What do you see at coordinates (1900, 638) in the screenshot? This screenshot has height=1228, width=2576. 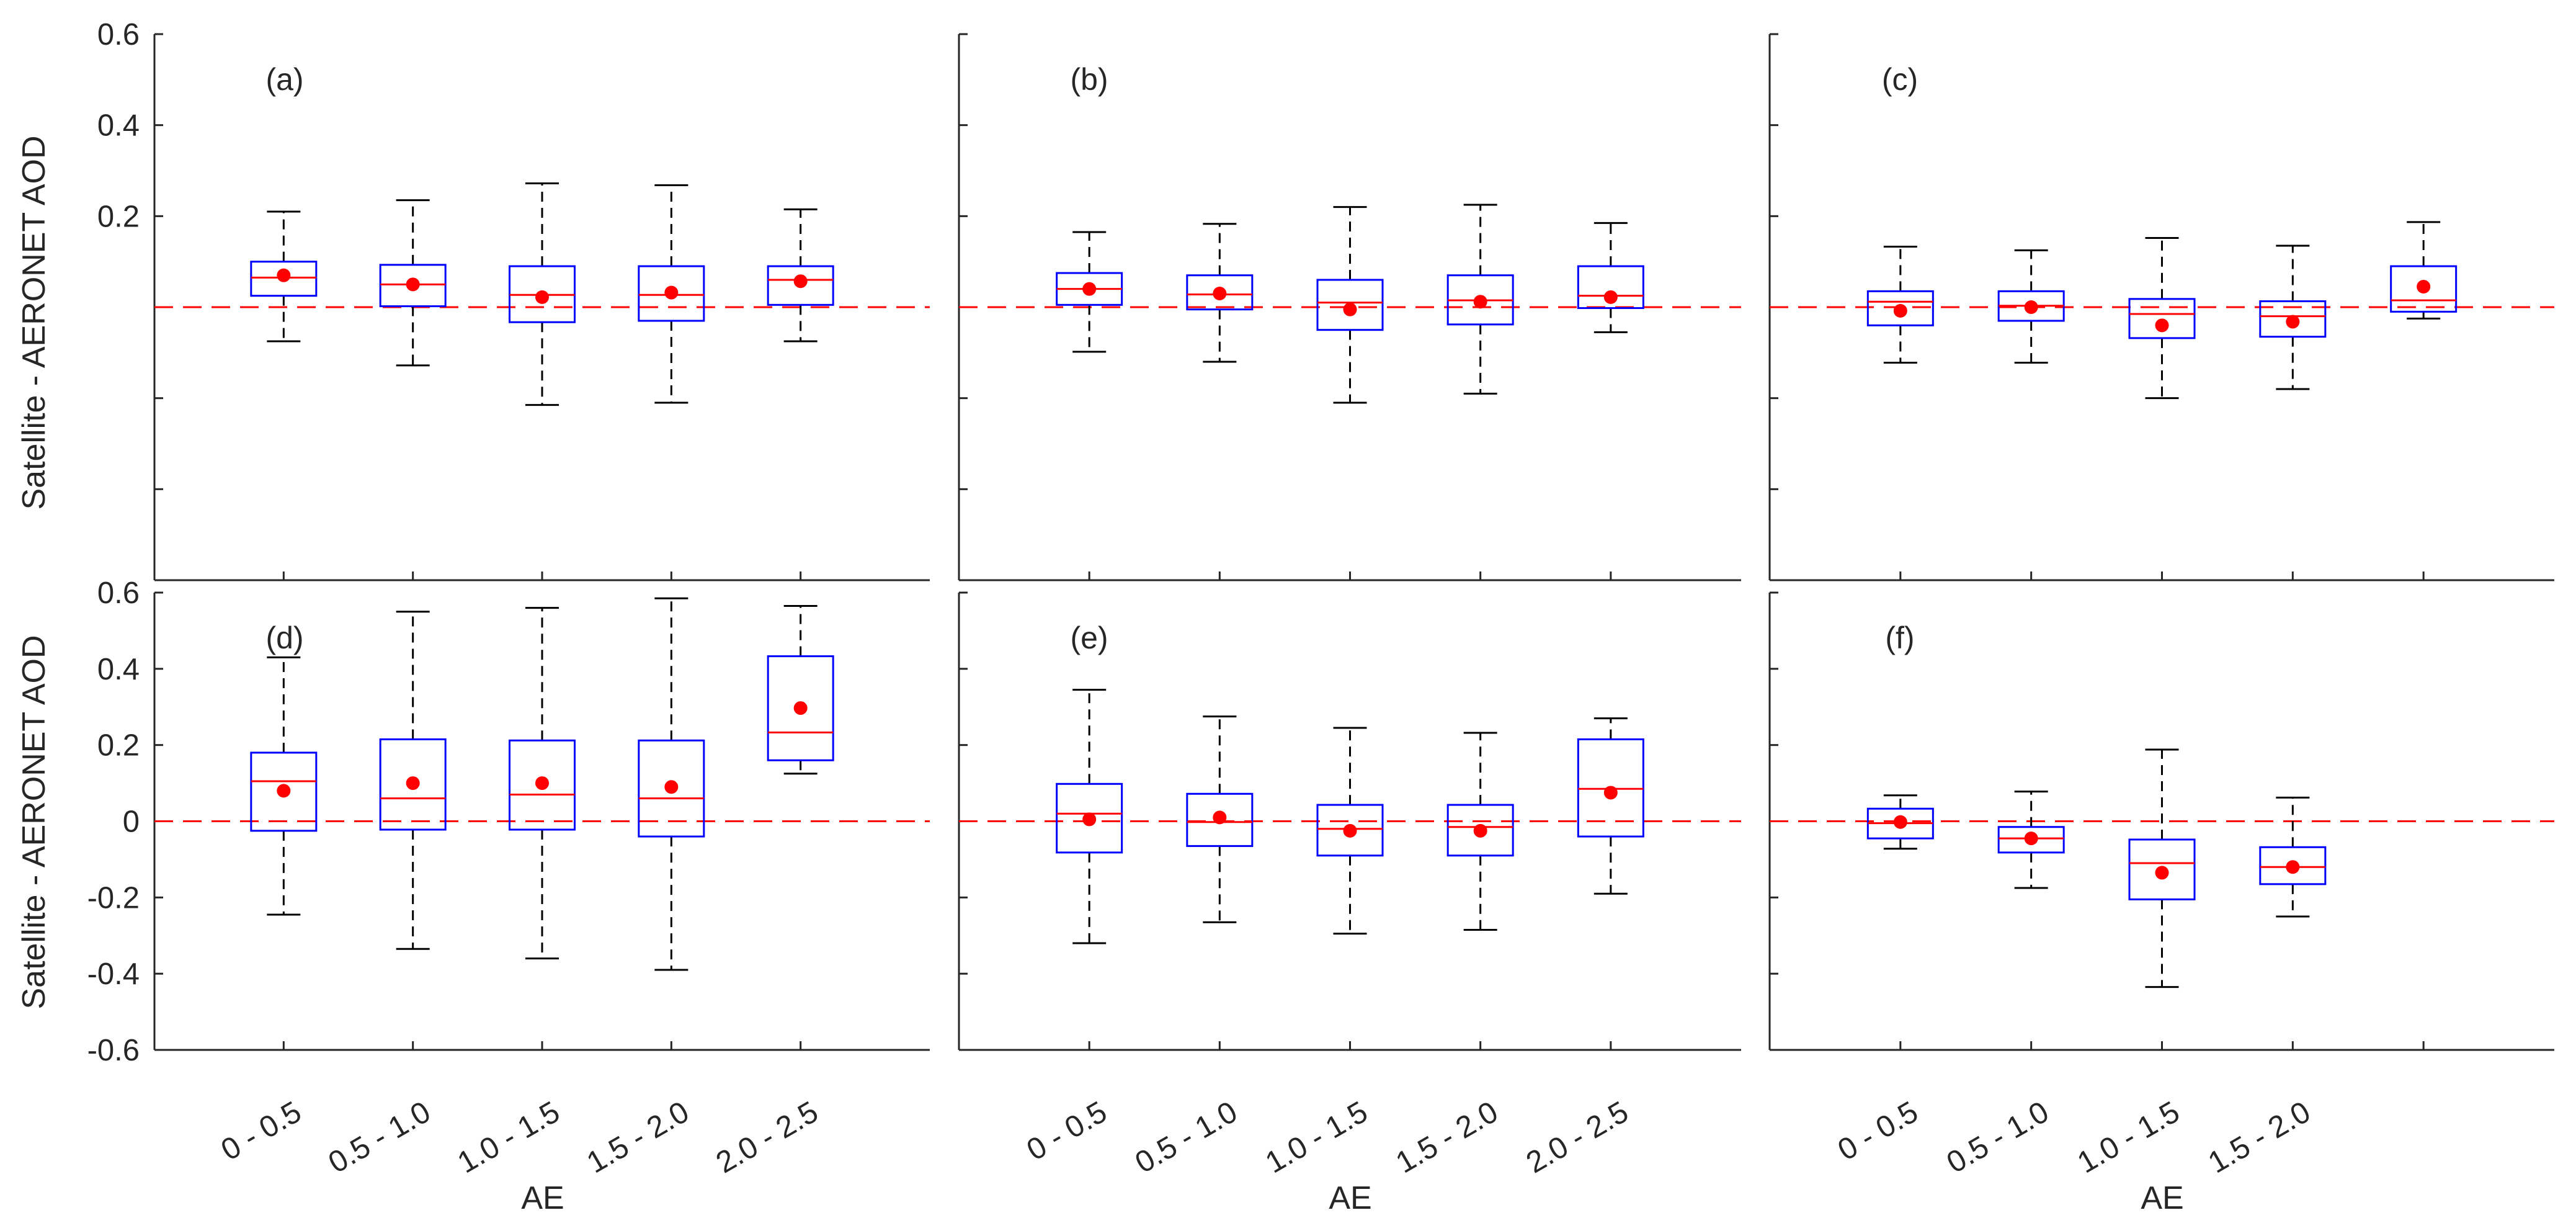 I see `panel-label: (f)` at bounding box center [1900, 638].